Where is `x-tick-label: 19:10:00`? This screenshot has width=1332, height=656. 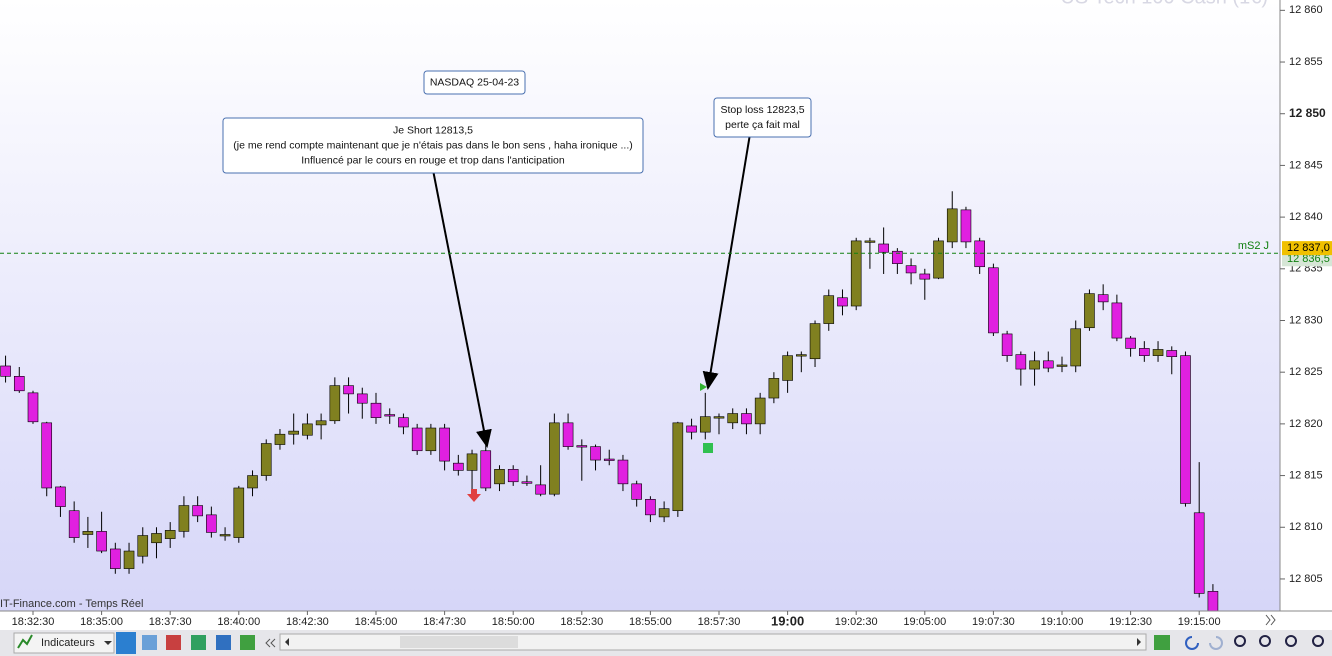
x-tick-label: 19:10:00 is located at coordinates (1062, 622).